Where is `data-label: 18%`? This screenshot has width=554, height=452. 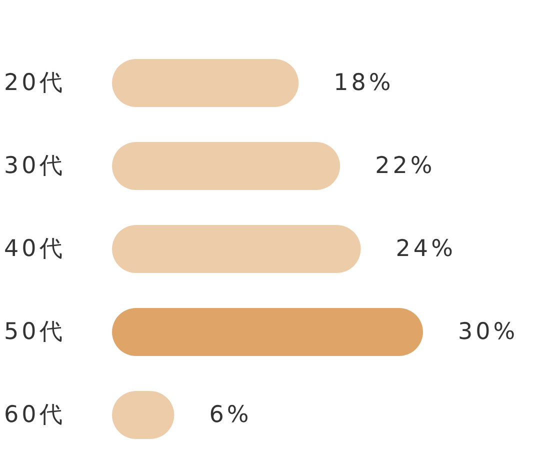
data-label: 18% is located at coordinates (364, 83).